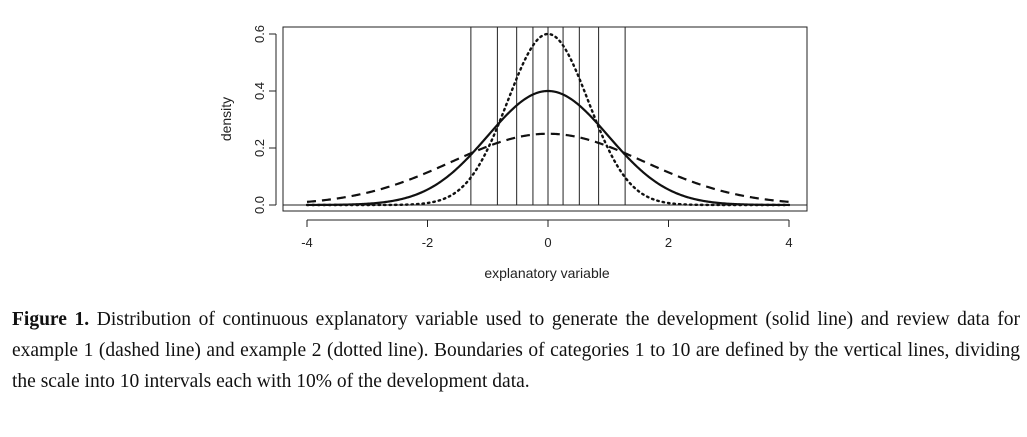 Image resolution: width=1027 pixels, height=437 pixels. What do you see at coordinates (51, 319) in the screenshot?
I see `figure-caption-label: Figure 1.` at bounding box center [51, 319].